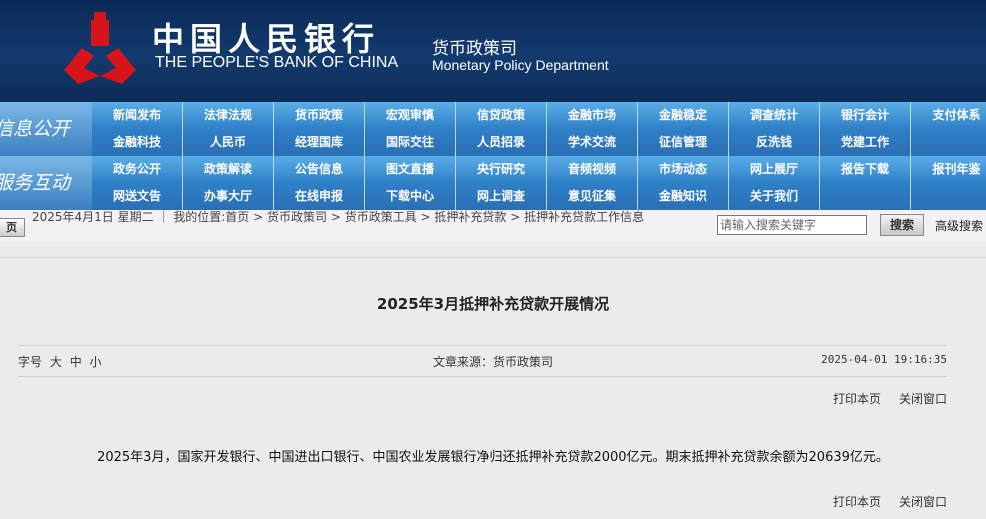 The image size is (986, 519). Describe the element at coordinates (137, 115) in the screenshot. I see `nav-item: 新闻发布` at that location.